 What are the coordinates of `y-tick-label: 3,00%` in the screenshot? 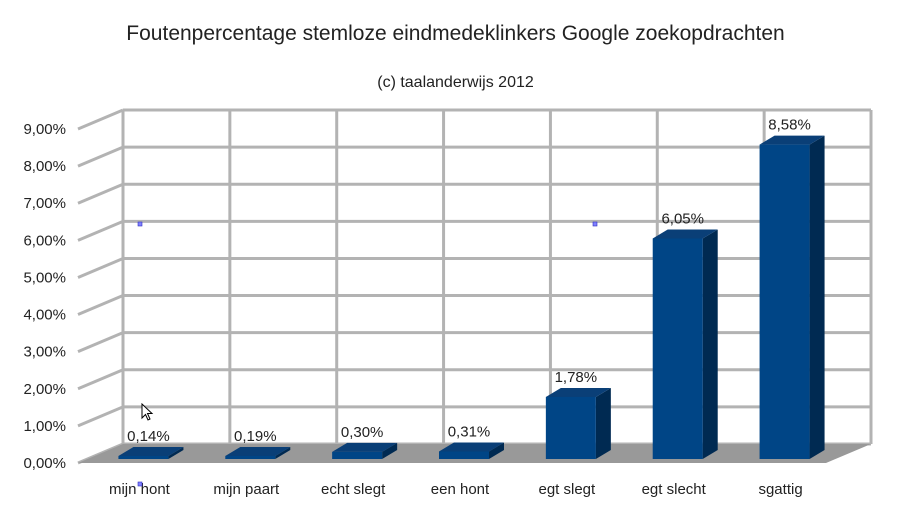 It's located at (44, 352).